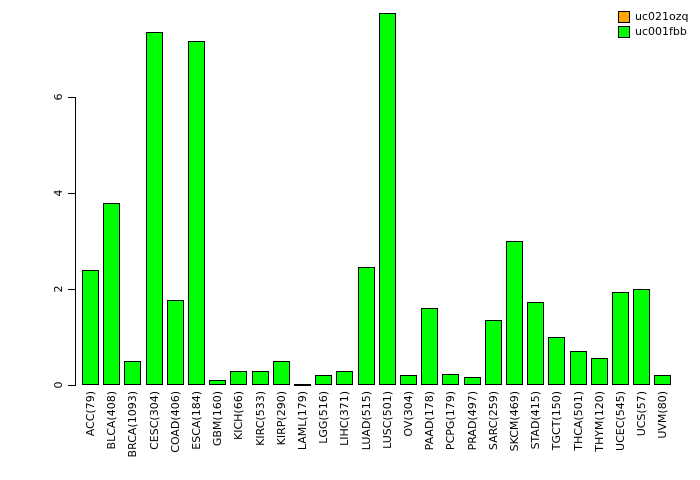 The width and height of the screenshot is (700, 480). What do you see at coordinates (536, 343) in the screenshot?
I see `bar-stad` at bounding box center [536, 343].